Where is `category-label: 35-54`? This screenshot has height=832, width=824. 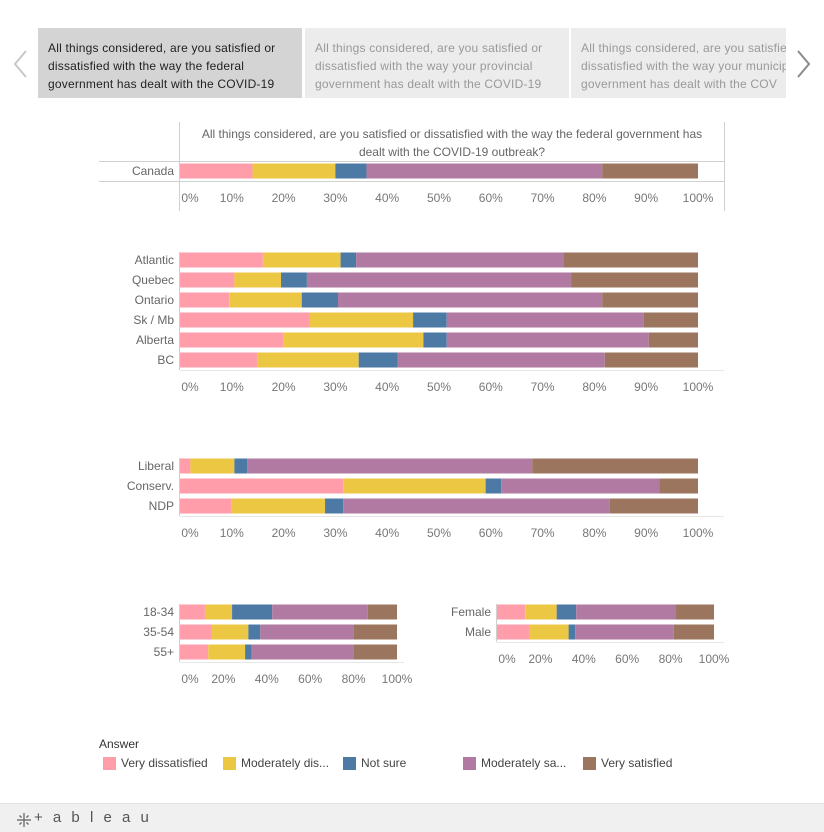
category-label: 35-54 is located at coordinates (158, 632).